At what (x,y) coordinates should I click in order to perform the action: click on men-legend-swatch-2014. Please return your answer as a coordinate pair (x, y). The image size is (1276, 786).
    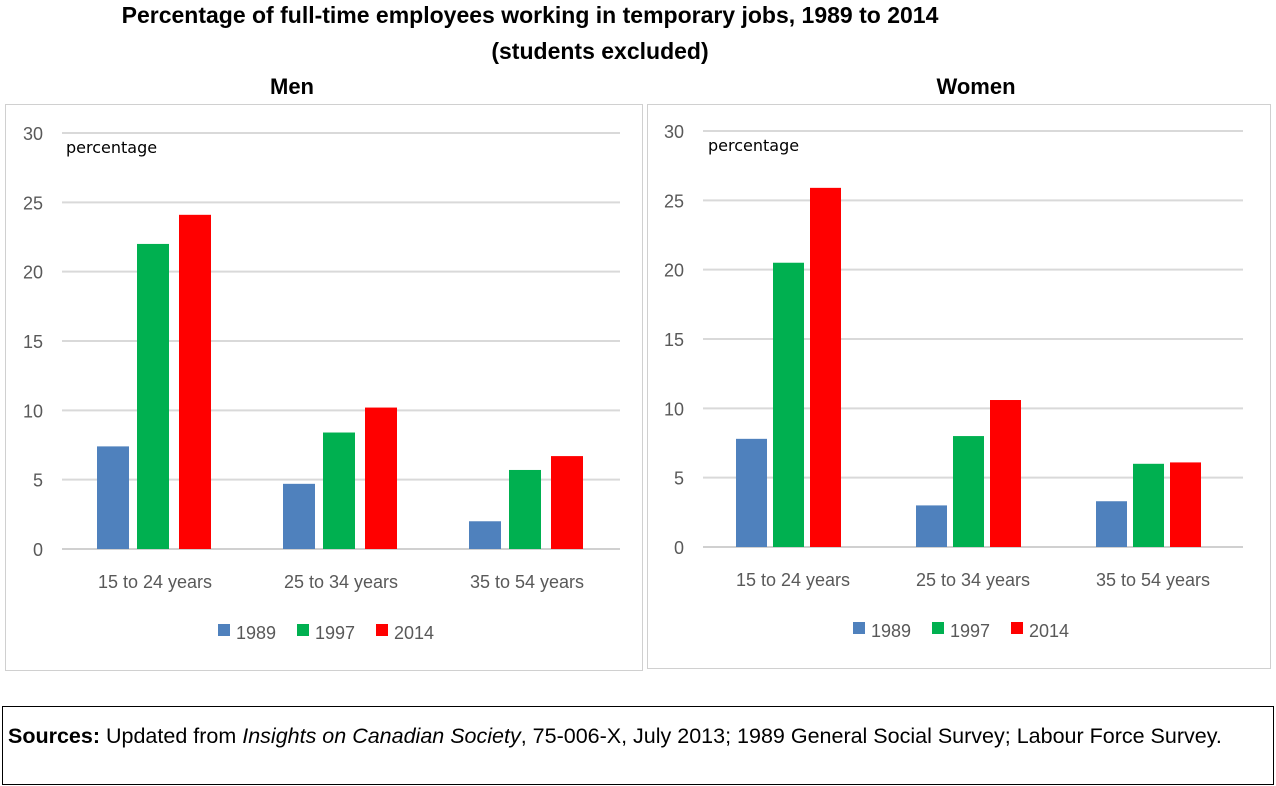
    Looking at the image, I should click on (382, 630).